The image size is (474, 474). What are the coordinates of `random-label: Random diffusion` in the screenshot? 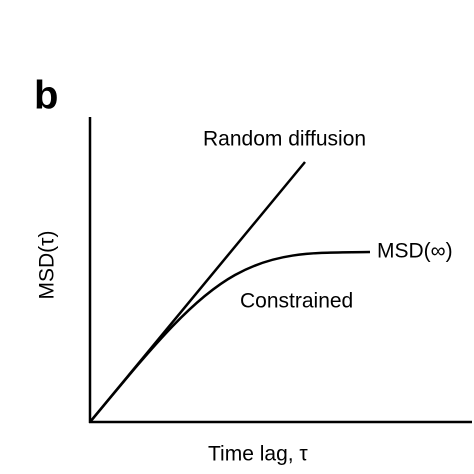 It's located at (284, 139).